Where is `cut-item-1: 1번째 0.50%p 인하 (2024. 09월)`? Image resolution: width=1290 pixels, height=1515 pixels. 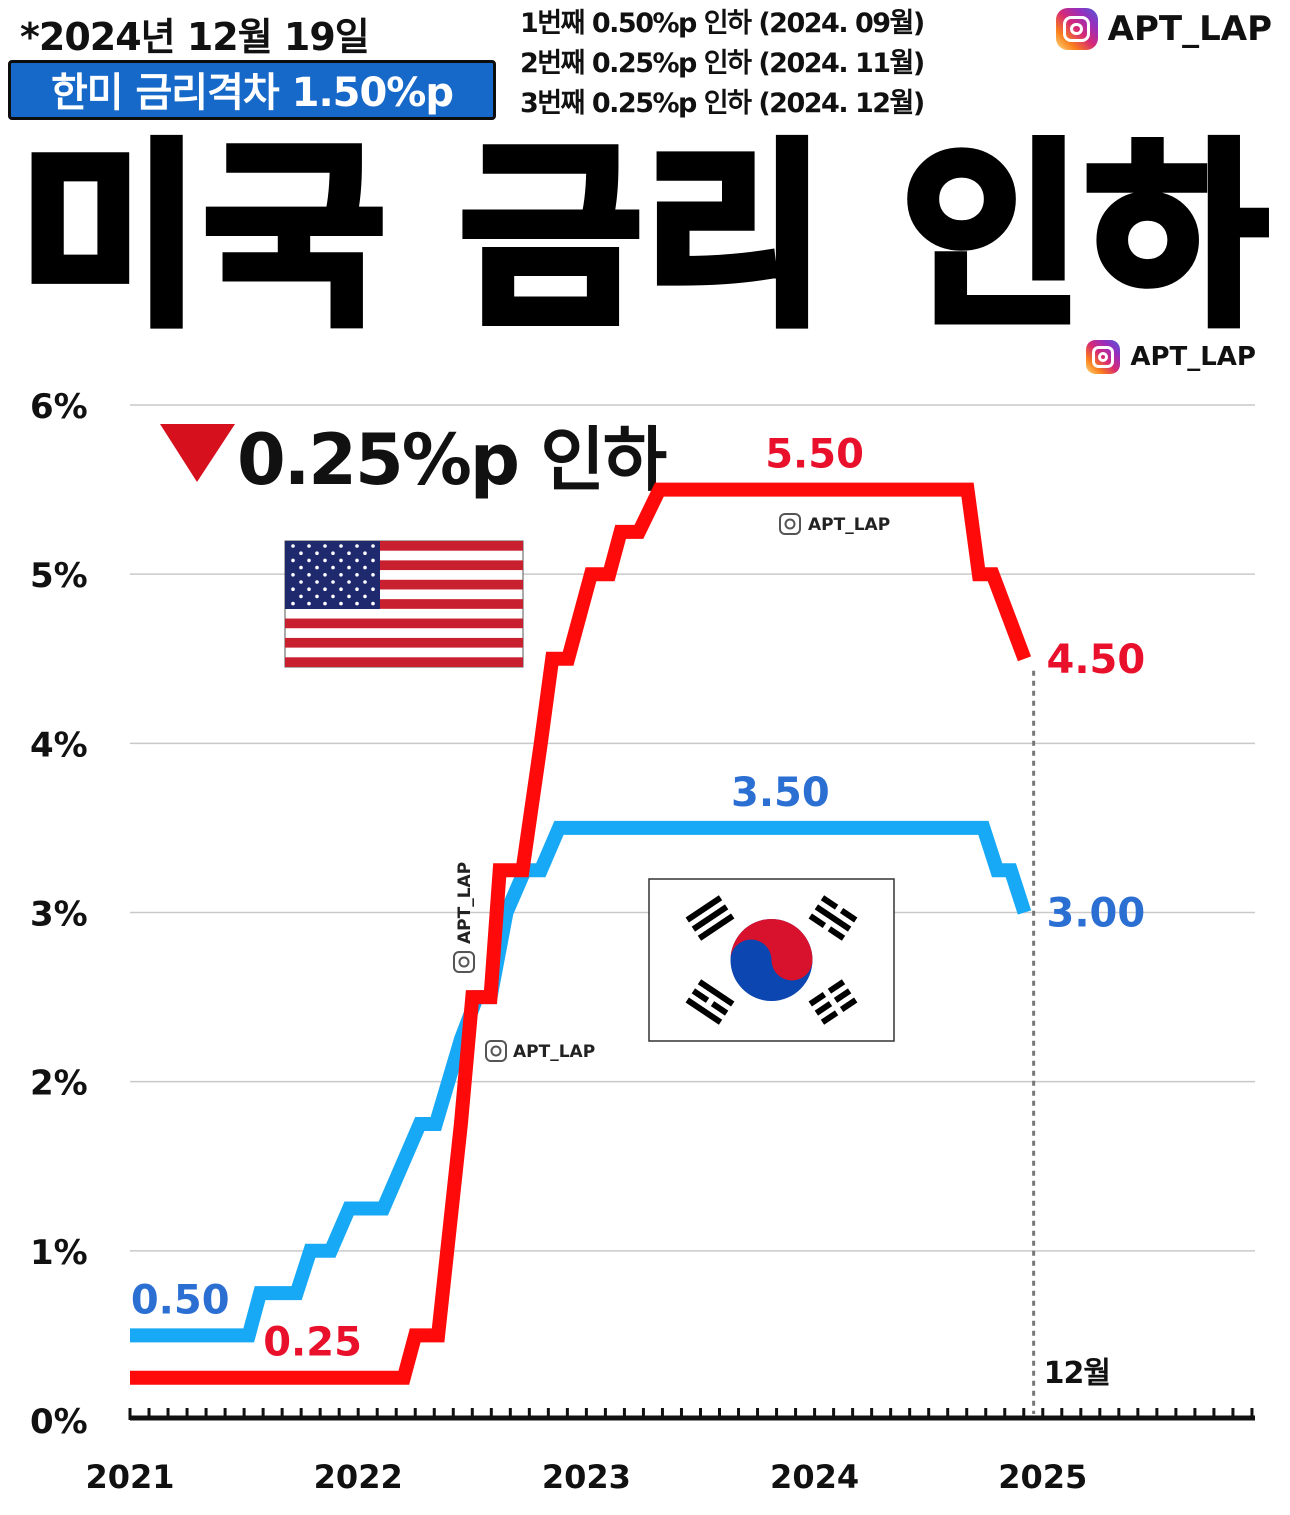 cut-item-1: 1번째 0.50%p 인하 (2024. 09월) is located at coordinates (722, 23).